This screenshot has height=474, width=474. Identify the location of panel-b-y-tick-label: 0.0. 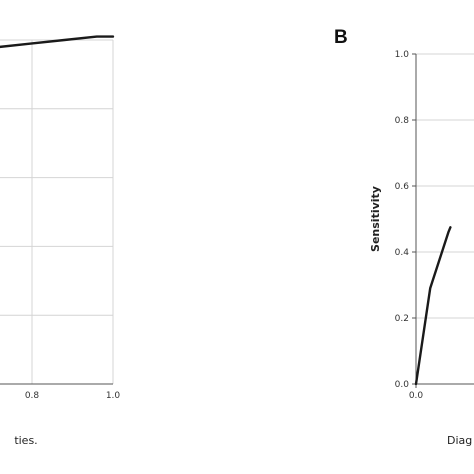
(402, 385).